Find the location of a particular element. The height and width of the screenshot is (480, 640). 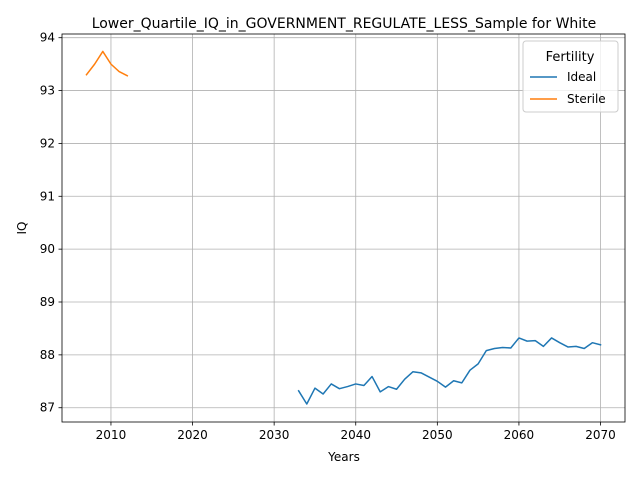

legend-box is located at coordinates (570, 76).